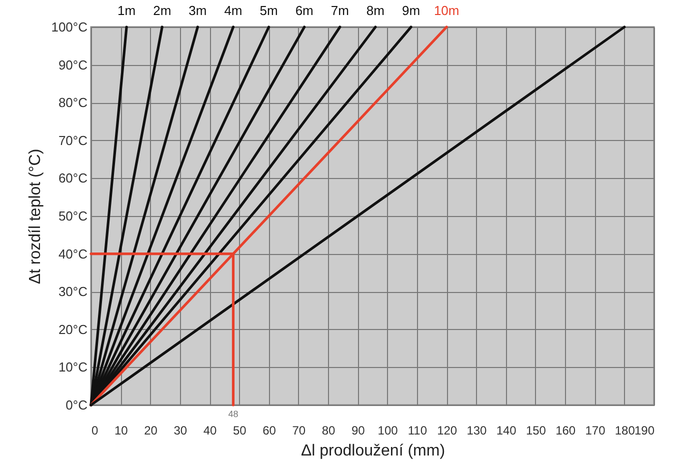 The image size is (691, 476). Describe the element at coordinates (73, 178) in the screenshot. I see `y-tick-label: 60°C` at that location.